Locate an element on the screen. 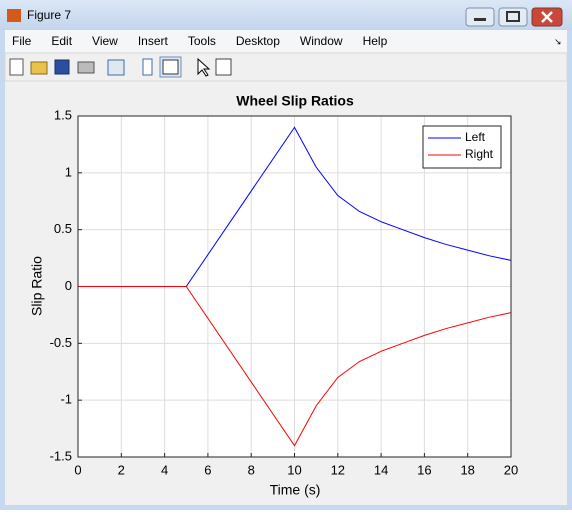  print-icon is located at coordinates (86, 67).